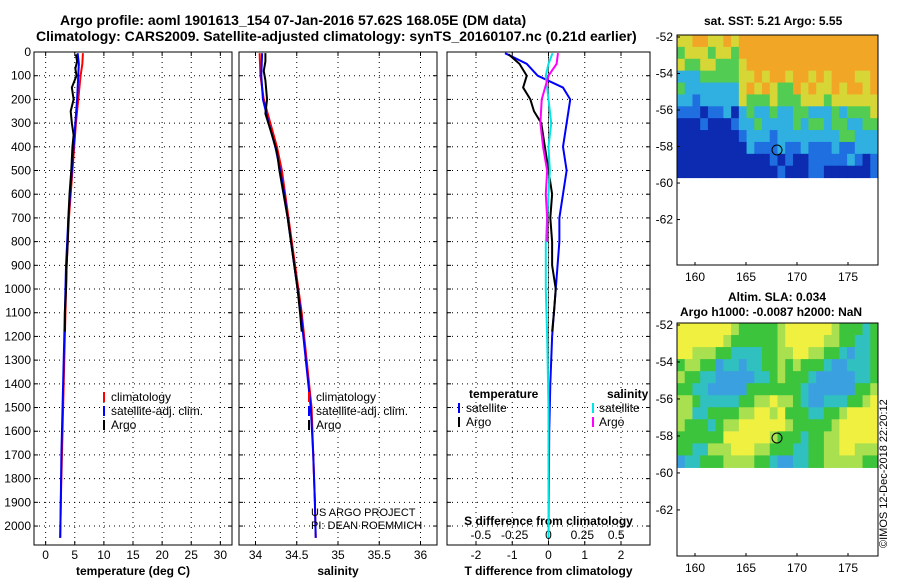 Image resolution: width=900 pixels, height=580 pixels. Describe the element at coordinates (69, 295) in the screenshot. I see `series-satelliteadjclim` at that location.